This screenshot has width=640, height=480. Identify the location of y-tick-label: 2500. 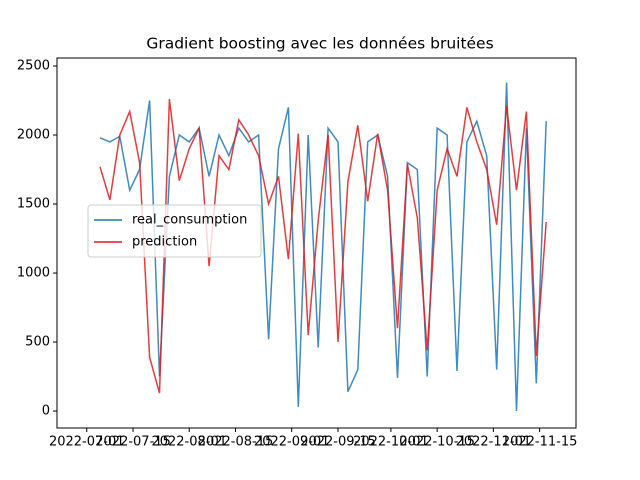
(33, 66).